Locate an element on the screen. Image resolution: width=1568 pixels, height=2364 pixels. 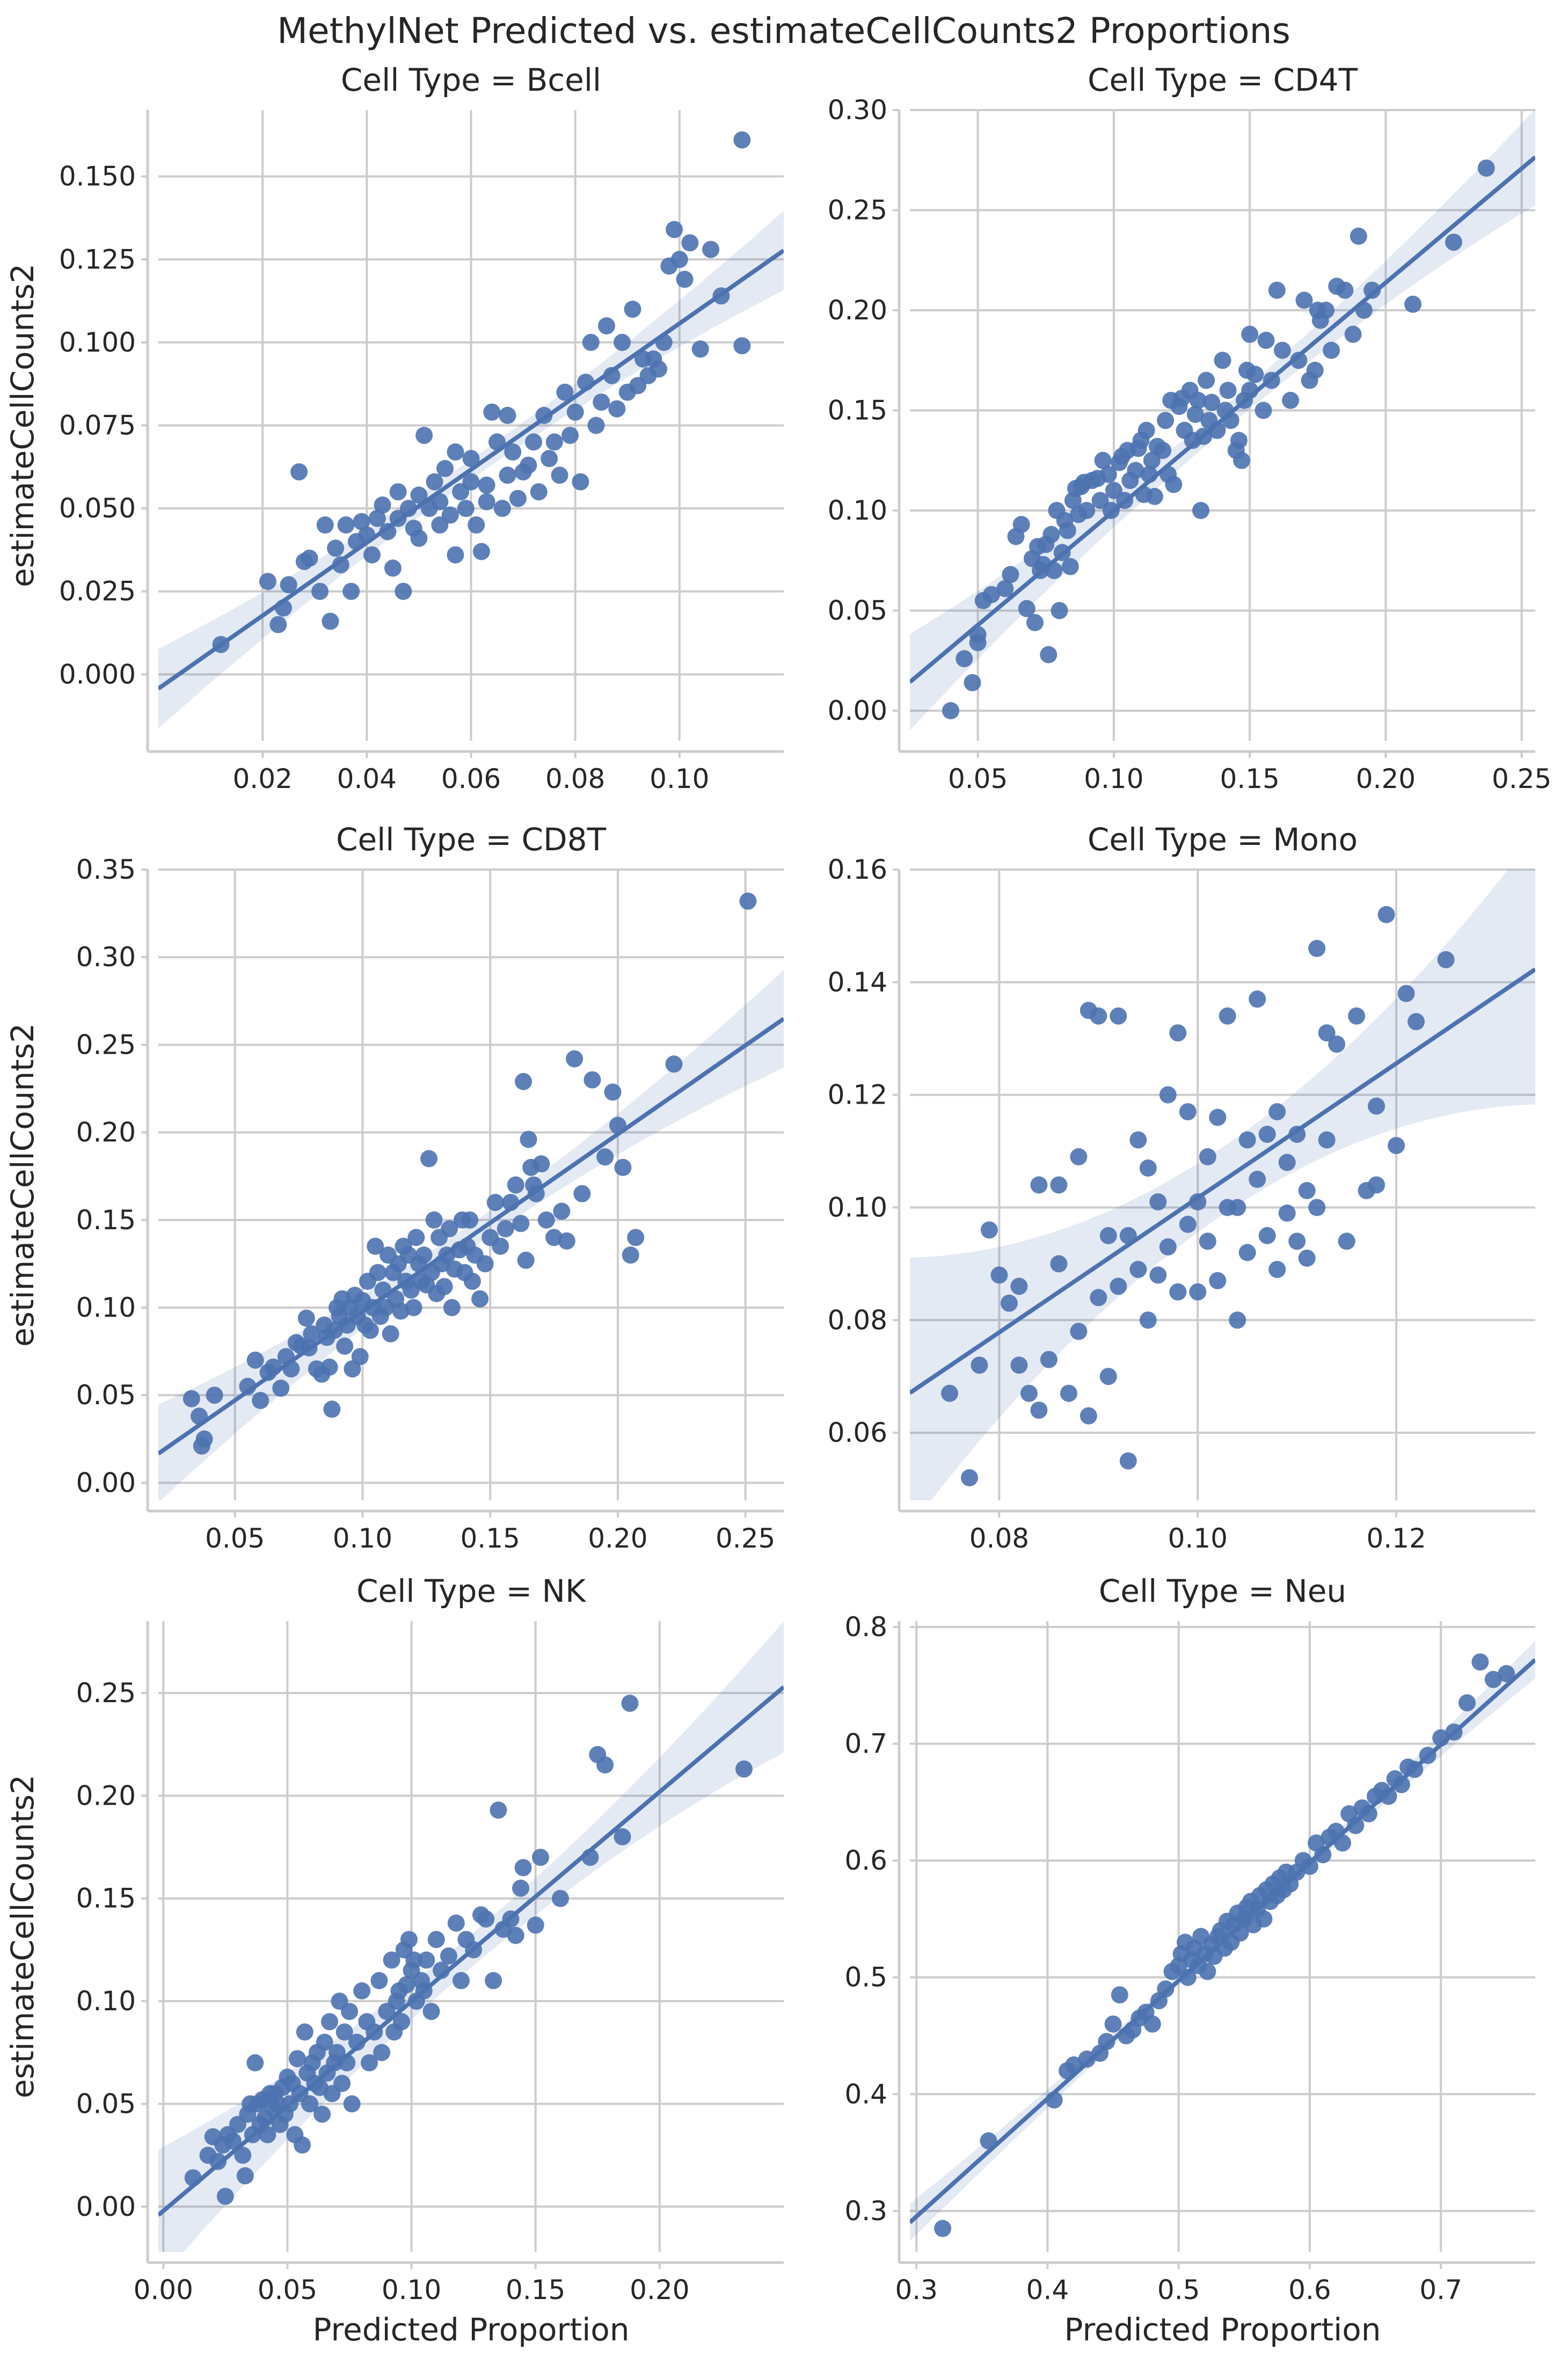
x-tick-label: 0.08 is located at coordinates (999, 1538).